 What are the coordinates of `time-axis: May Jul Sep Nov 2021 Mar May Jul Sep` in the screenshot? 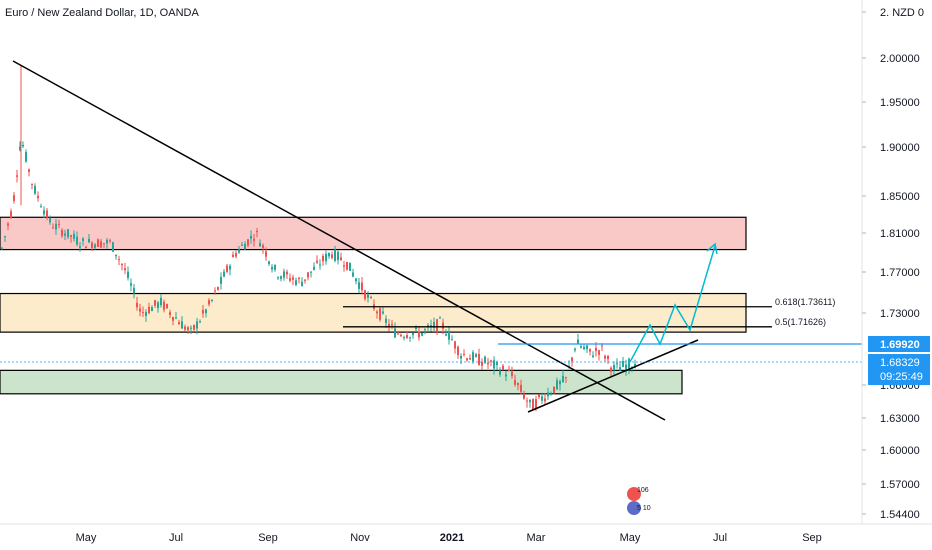 It's located at (449, 538).